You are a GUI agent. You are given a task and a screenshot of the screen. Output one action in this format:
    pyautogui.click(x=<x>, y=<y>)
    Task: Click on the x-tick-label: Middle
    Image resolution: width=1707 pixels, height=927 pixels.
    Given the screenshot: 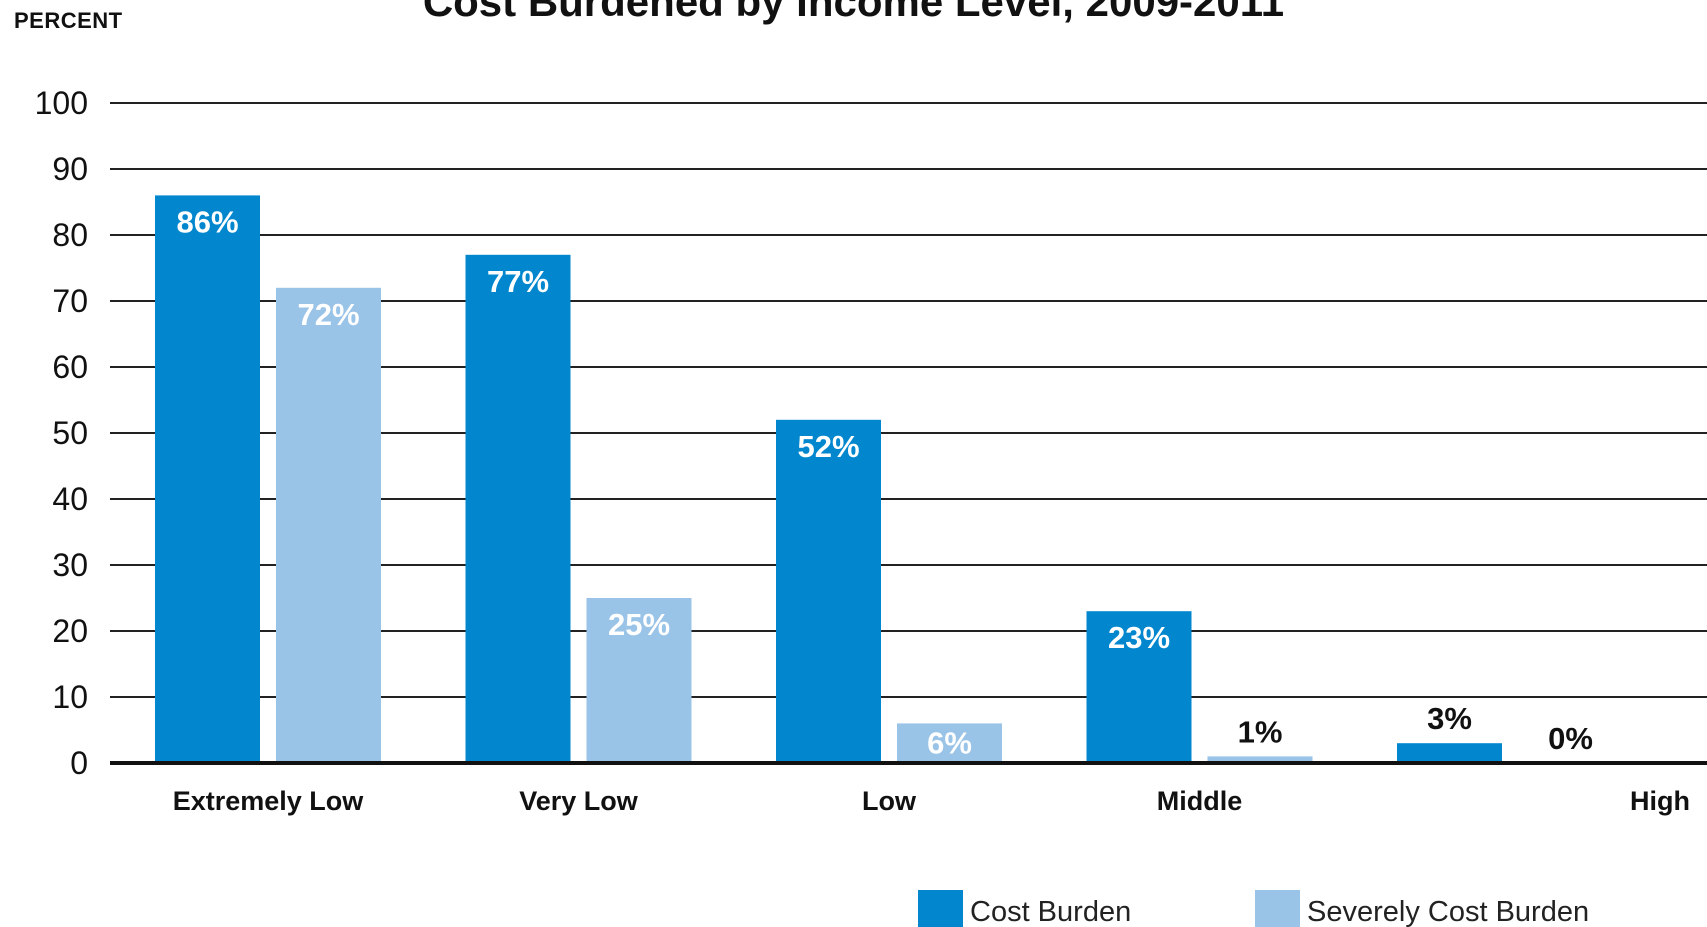 What is the action you would take?
    pyautogui.click(x=1200, y=801)
    